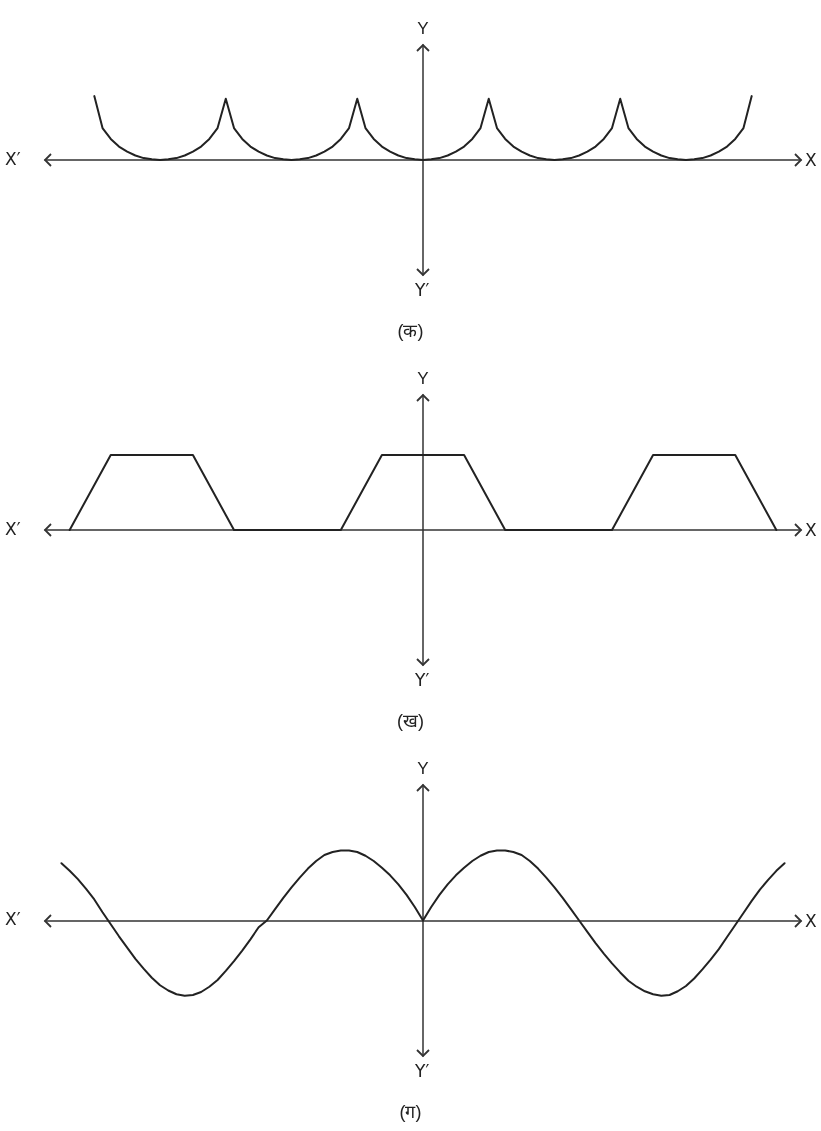 The image size is (821, 1131). What do you see at coordinates (410, 721) in the screenshot?
I see `text: (ख)` at bounding box center [410, 721].